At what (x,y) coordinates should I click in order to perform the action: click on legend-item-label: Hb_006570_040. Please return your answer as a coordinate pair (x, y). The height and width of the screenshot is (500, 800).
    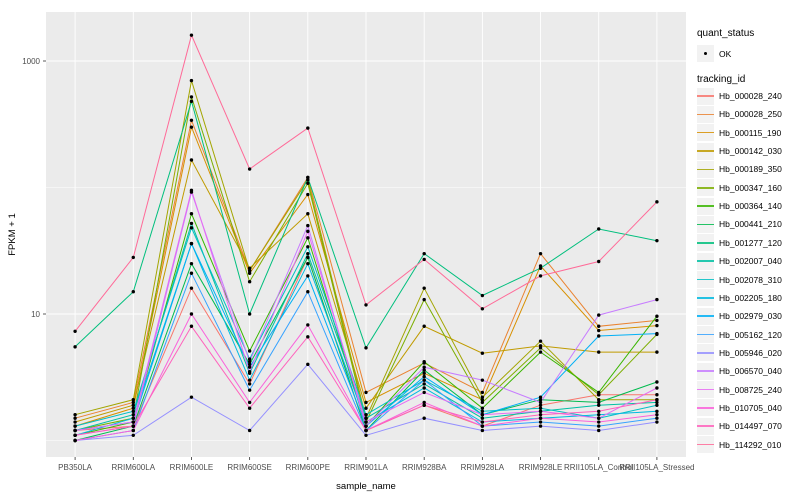
    Looking at the image, I should click on (750, 371).